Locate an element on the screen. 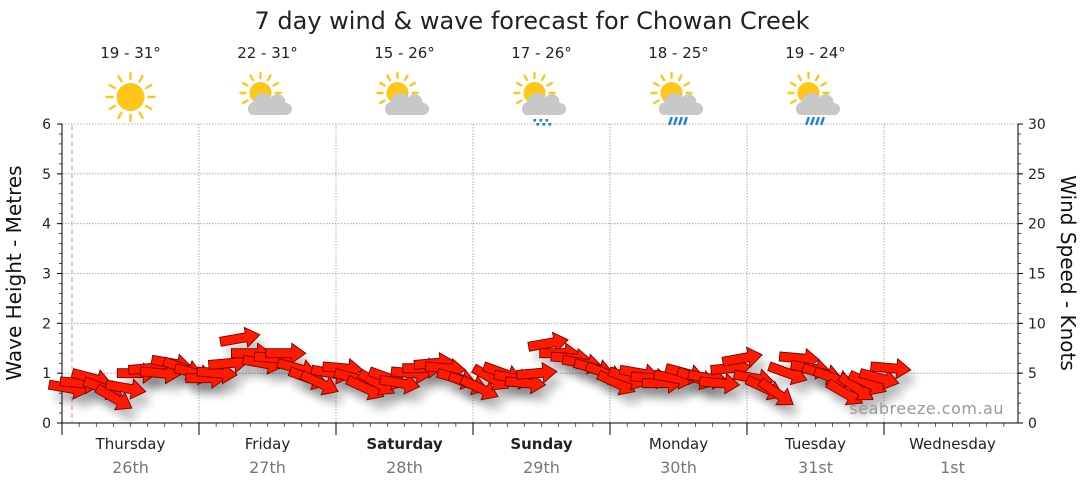 This screenshot has width=1080, height=490. day-name-label: Thursday is located at coordinates (130, 444).